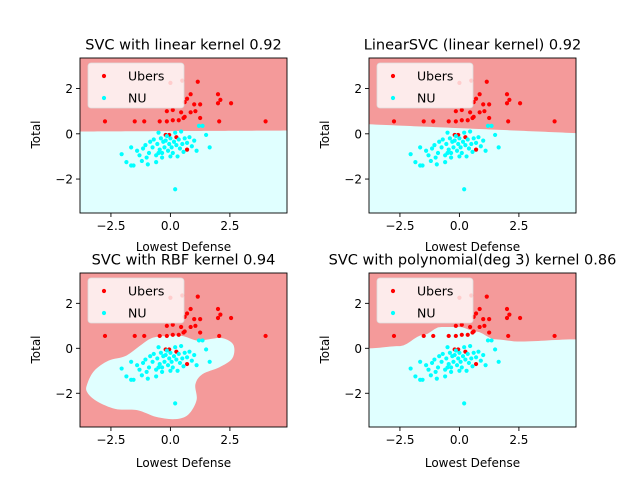  Describe the element at coordinates (426, 98) in the screenshot. I see `legend-label-nu: NU` at that location.